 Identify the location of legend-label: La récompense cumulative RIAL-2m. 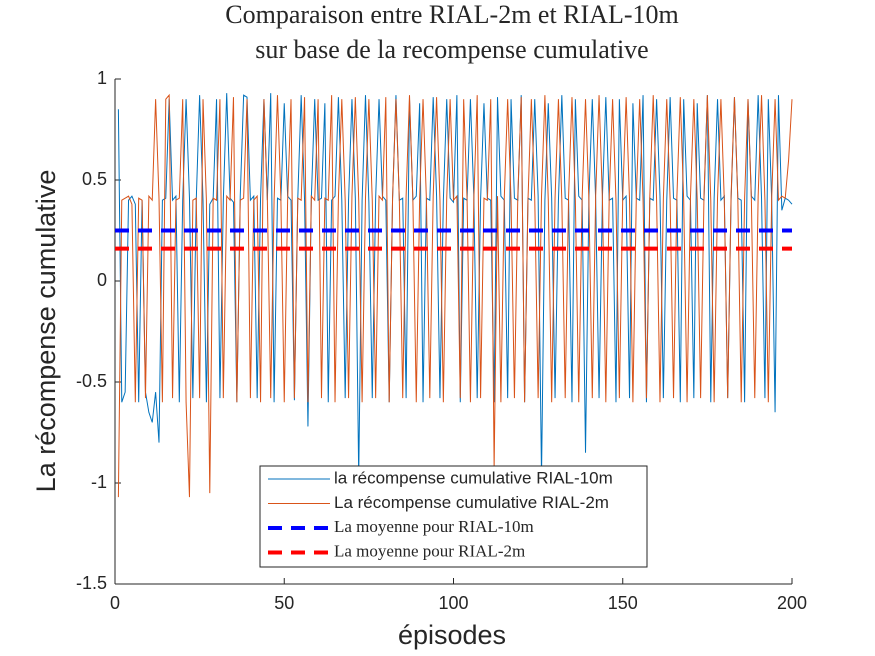
(471, 502).